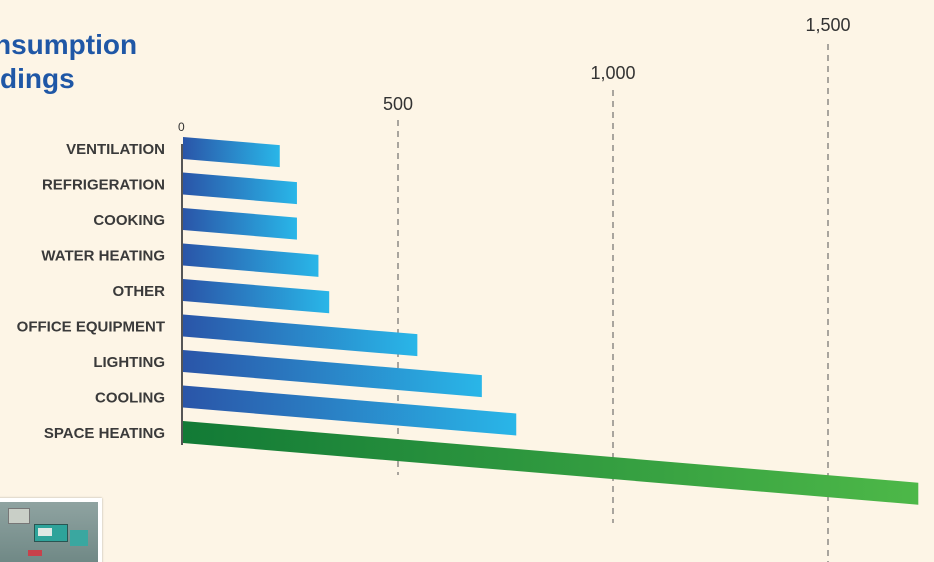 The width and height of the screenshot is (934, 562). I want to click on bar-refrigeration, so click(240, 188).